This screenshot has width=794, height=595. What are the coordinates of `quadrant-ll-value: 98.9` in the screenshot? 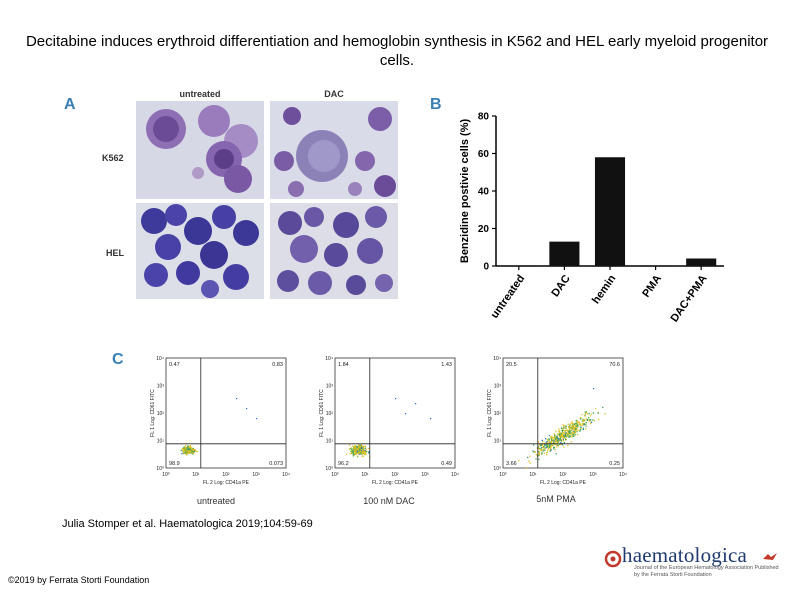 It's located at (174, 464).